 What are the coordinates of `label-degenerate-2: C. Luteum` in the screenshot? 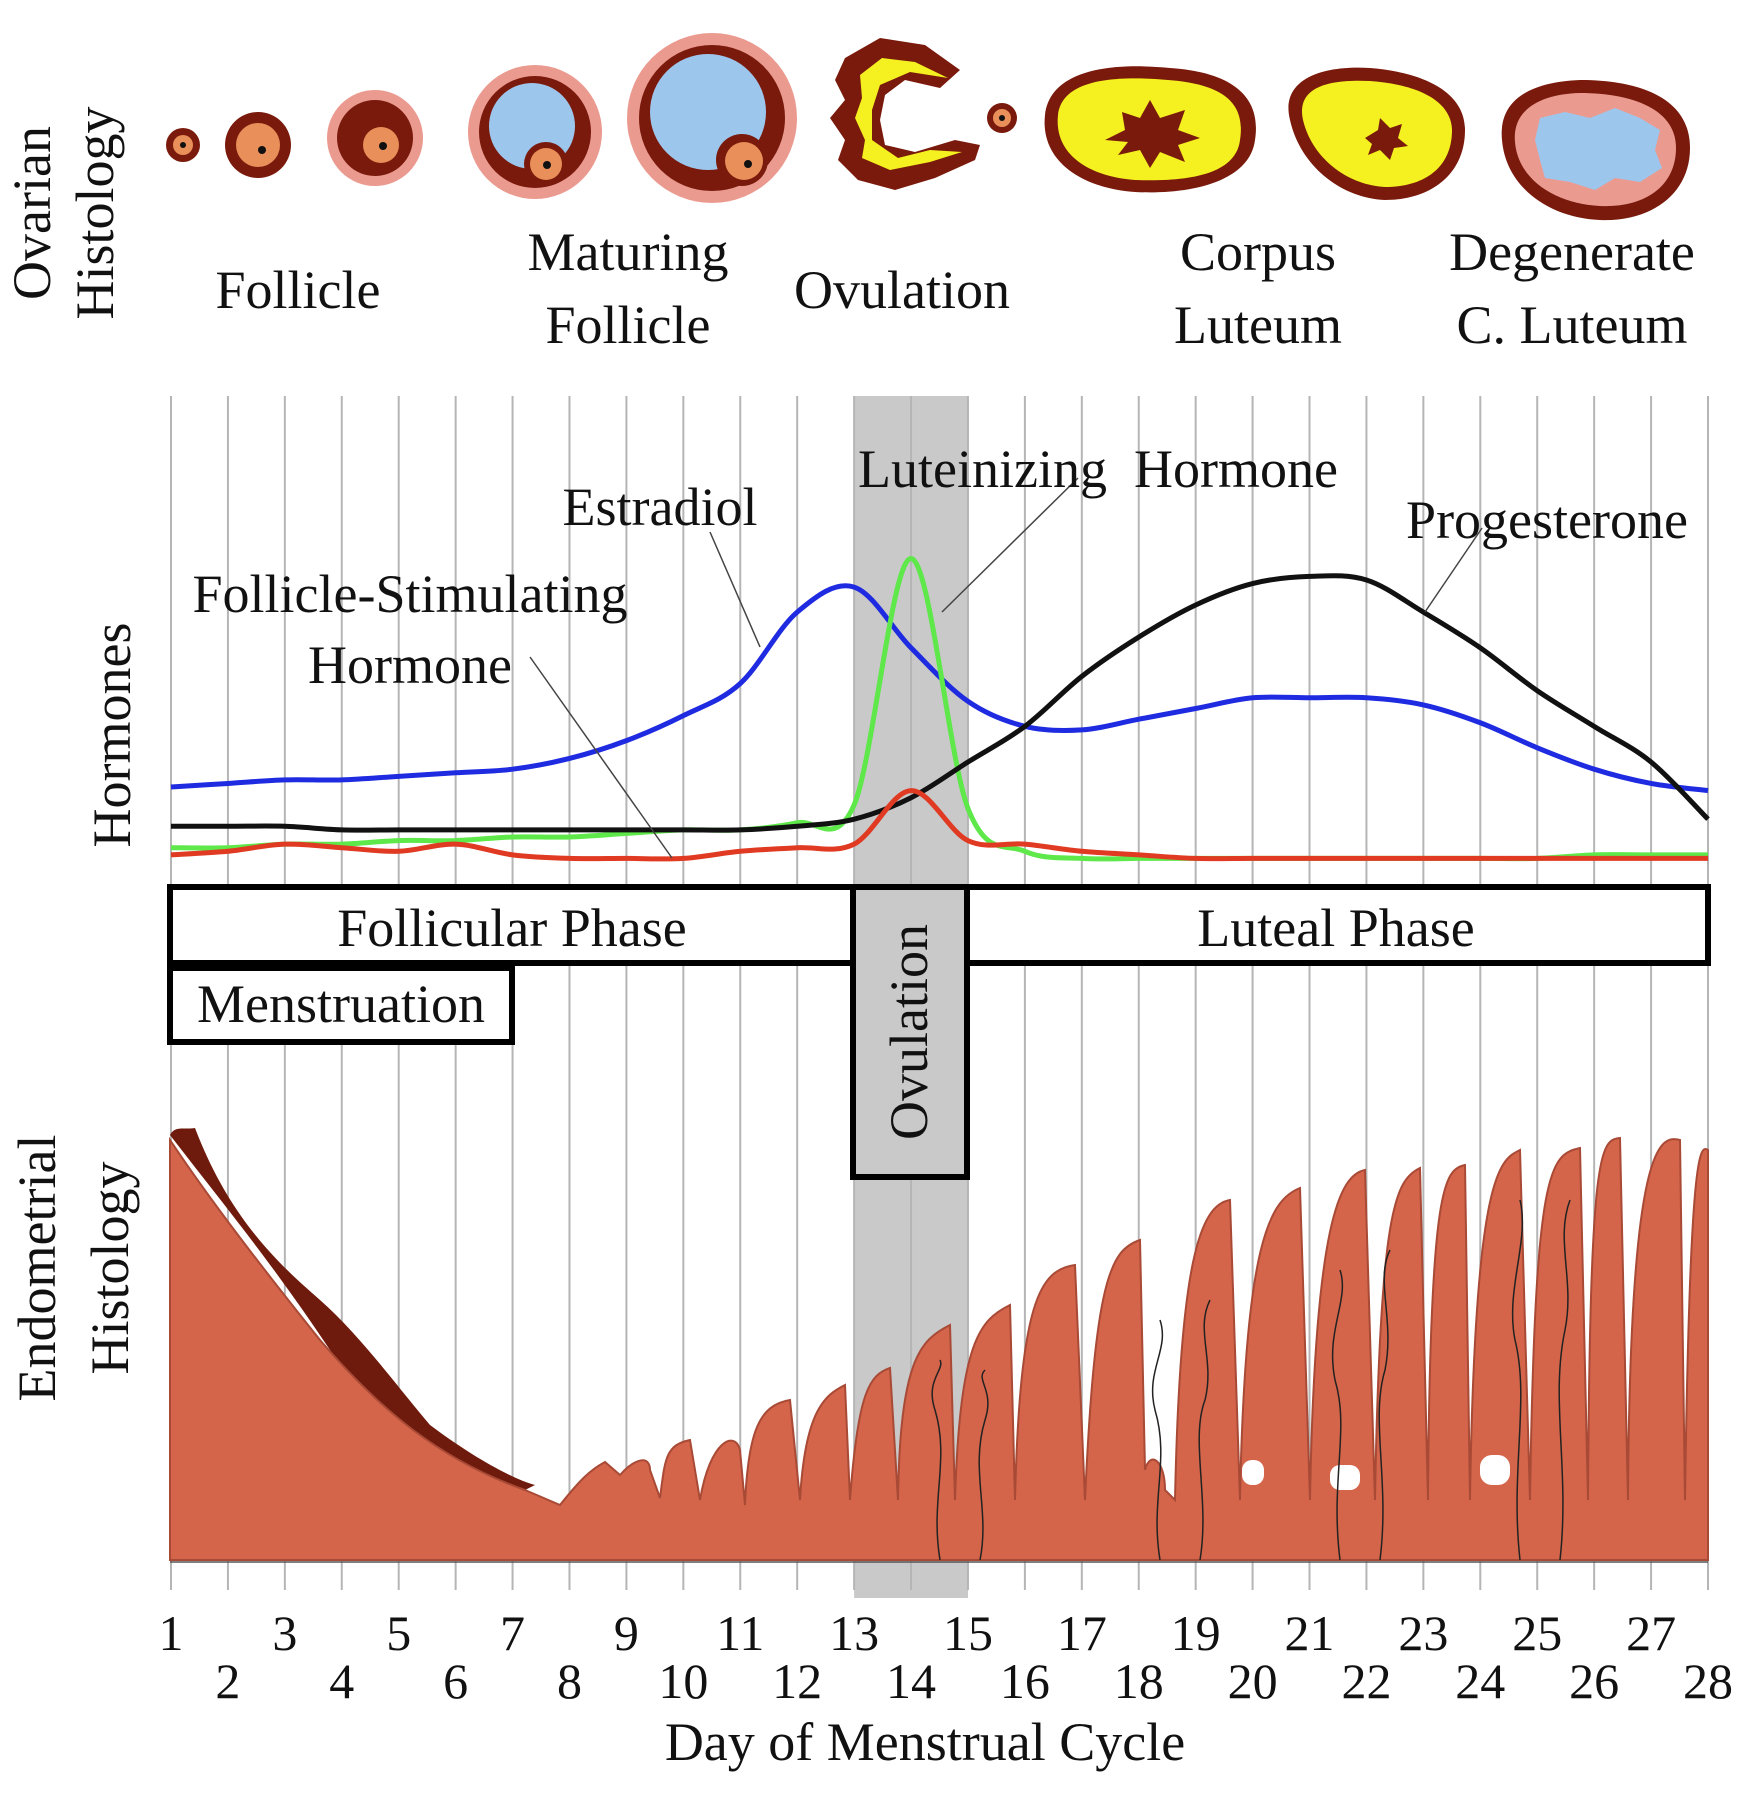 It's located at (1572, 325).